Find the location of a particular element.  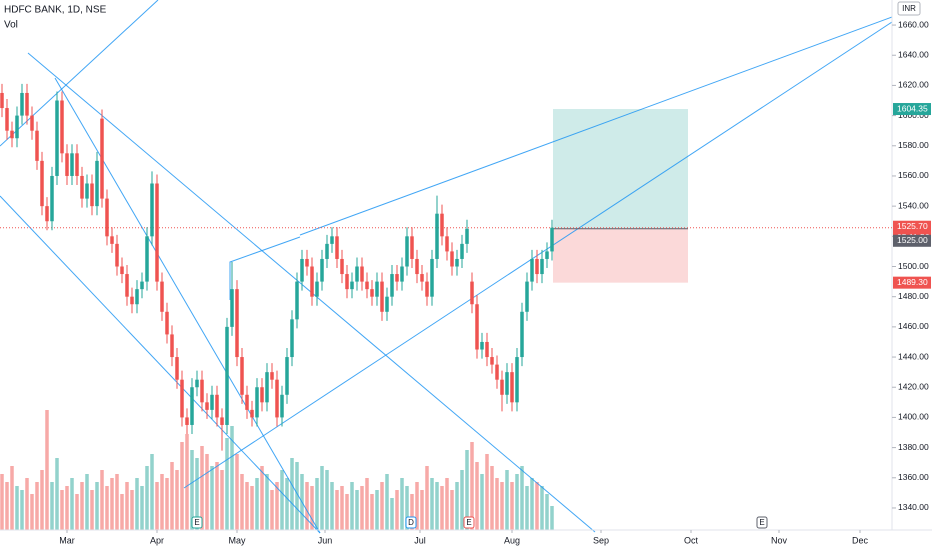

y-tick-label: 1480.00 is located at coordinates (913, 296).